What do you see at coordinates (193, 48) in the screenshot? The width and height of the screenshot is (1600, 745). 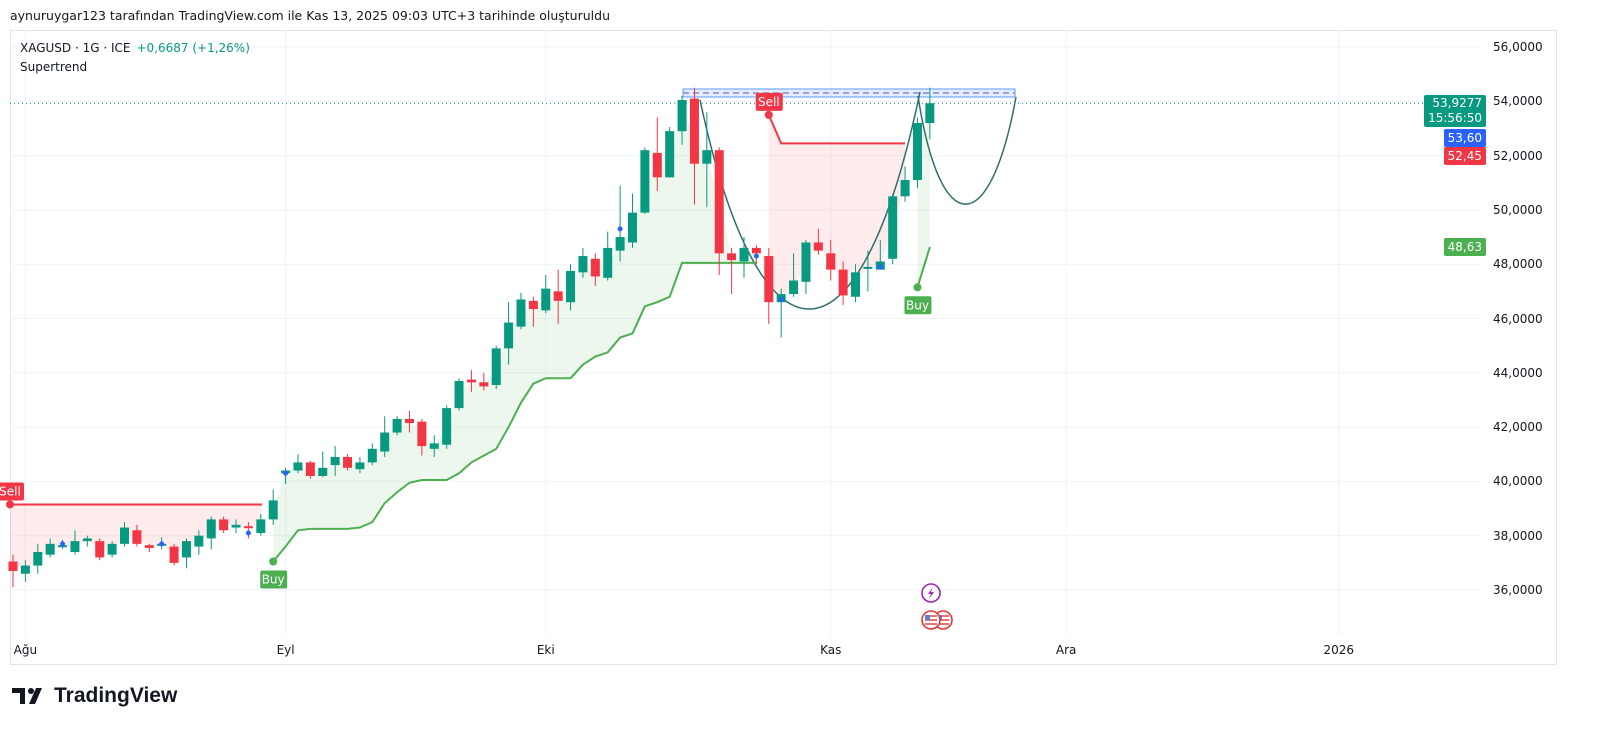 I see `change-label: +0,6687 (+1,26%)` at bounding box center [193, 48].